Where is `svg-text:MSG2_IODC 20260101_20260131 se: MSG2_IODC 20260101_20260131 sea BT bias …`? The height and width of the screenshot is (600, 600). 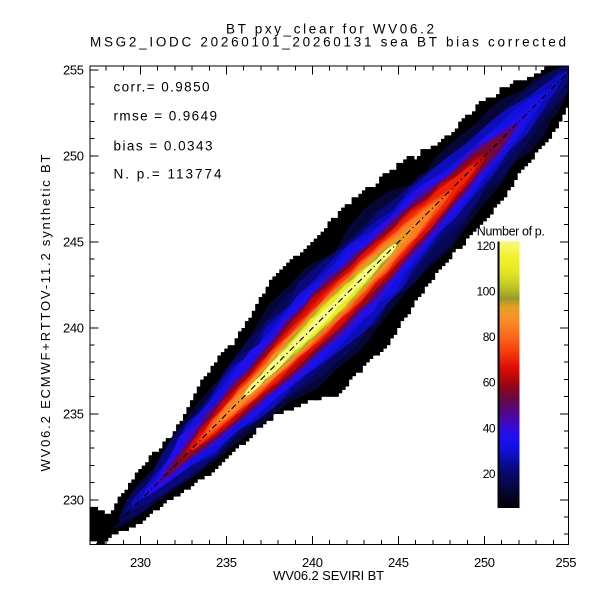
svg-text:MSG2_IODC 20260101_20260131 se: MSG2_IODC 20260101_20260131 sea BT bias … is located at coordinates (328, 42).